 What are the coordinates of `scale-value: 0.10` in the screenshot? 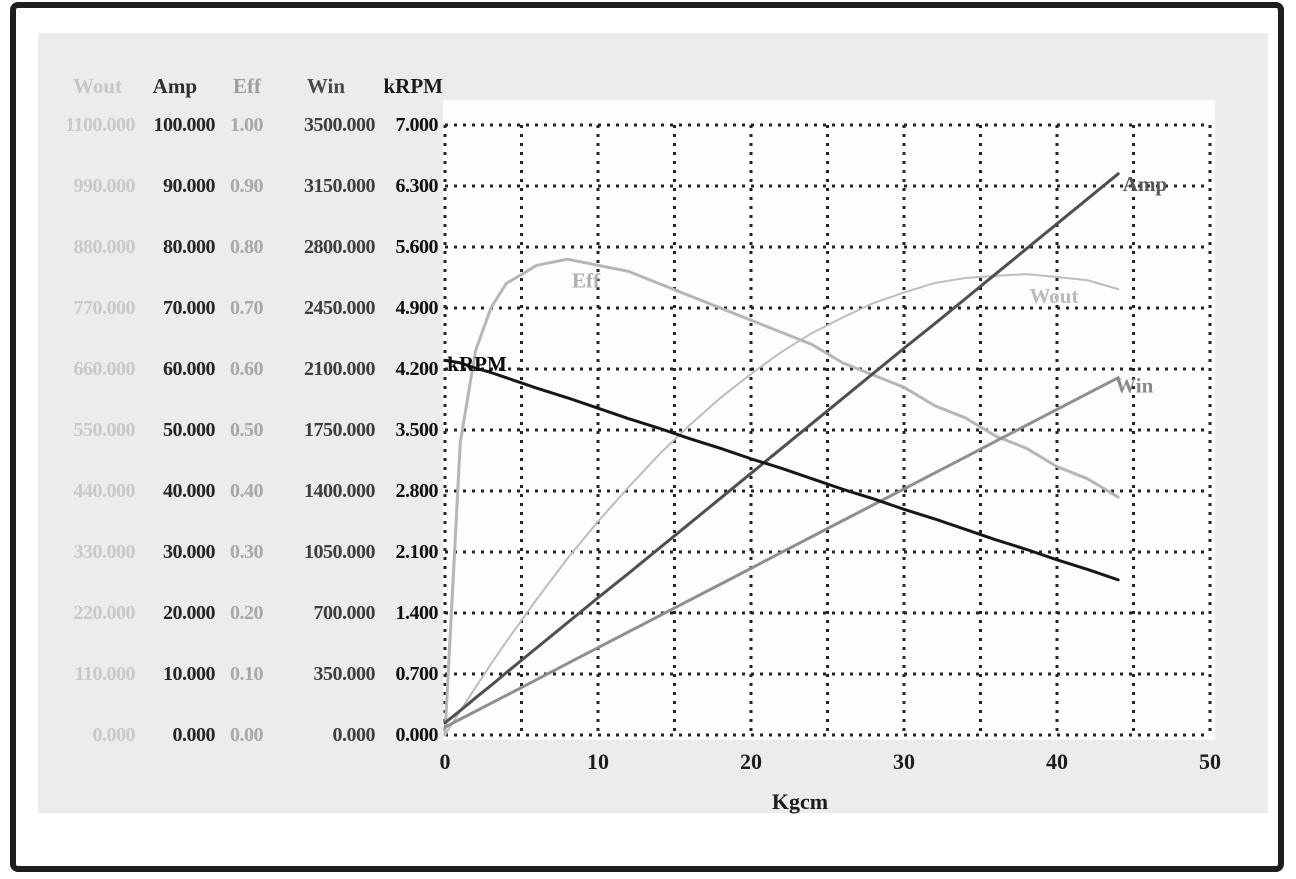 It's located at (247, 674).